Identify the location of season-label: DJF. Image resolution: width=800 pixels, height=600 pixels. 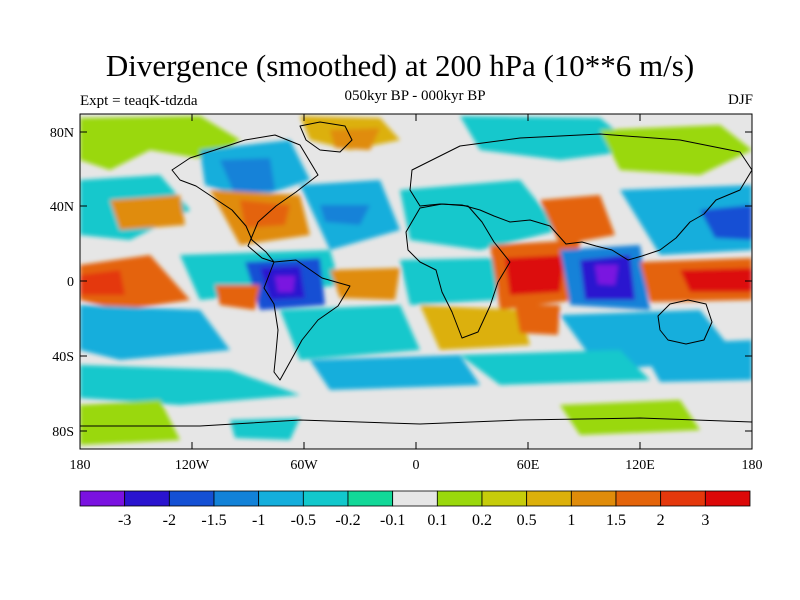
(740, 100).